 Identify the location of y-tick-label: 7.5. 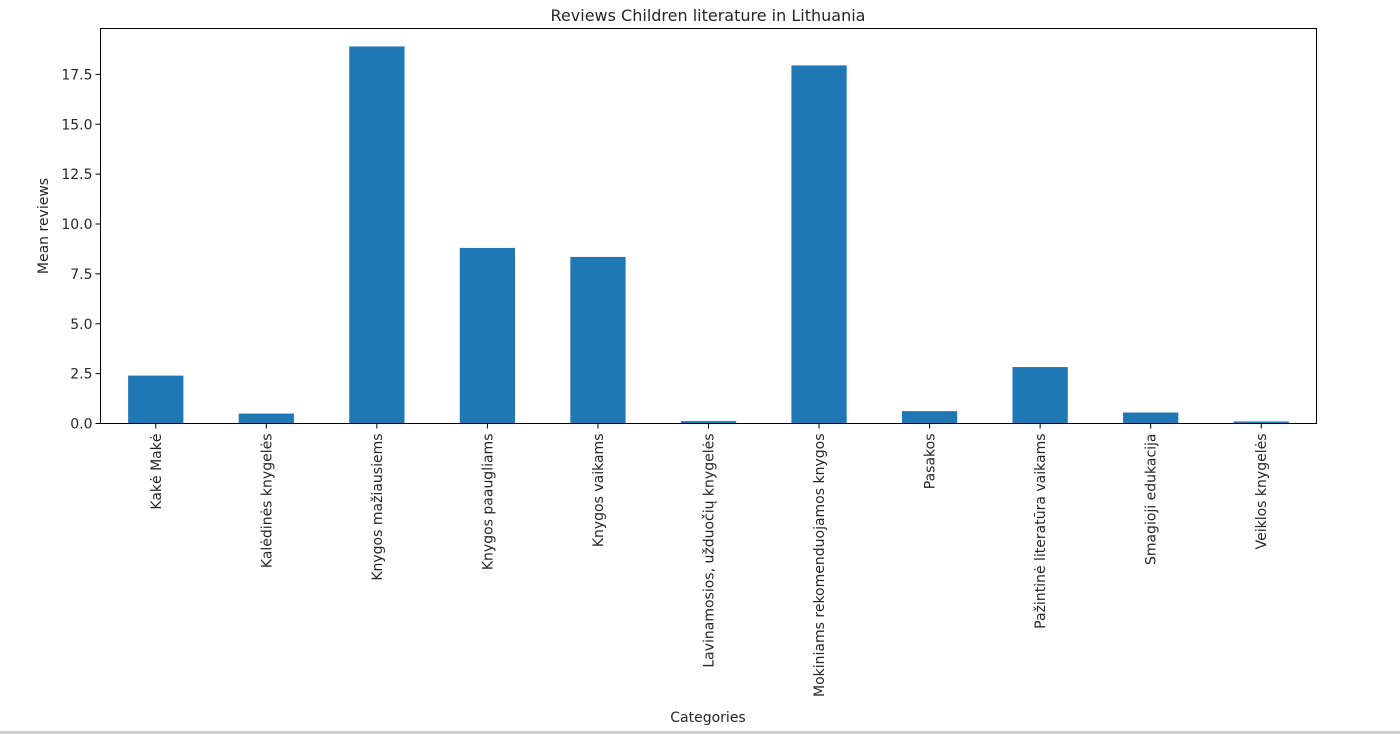
(81, 275).